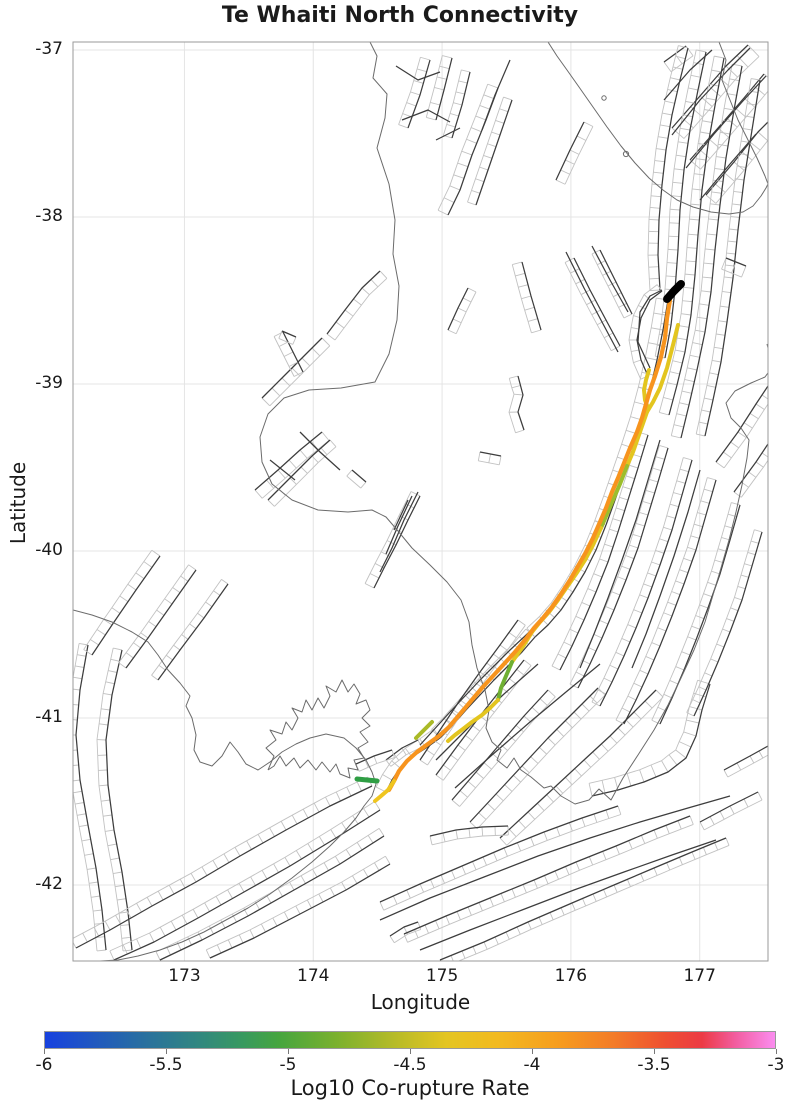  What do you see at coordinates (400, 15) in the screenshot?
I see `plot-title: Te Whaiti North Connectivity` at bounding box center [400, 15].